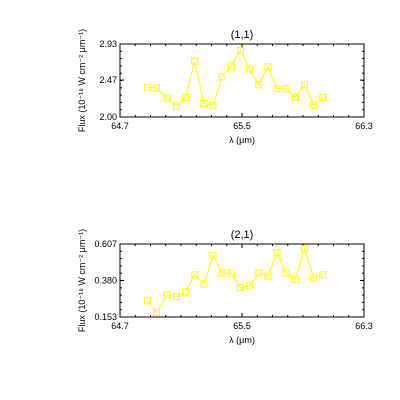  What do you see at coordinates (105, 317) in the screenshot?
I see `y-tick-label: 0.153` at bounding box center [105, 317].